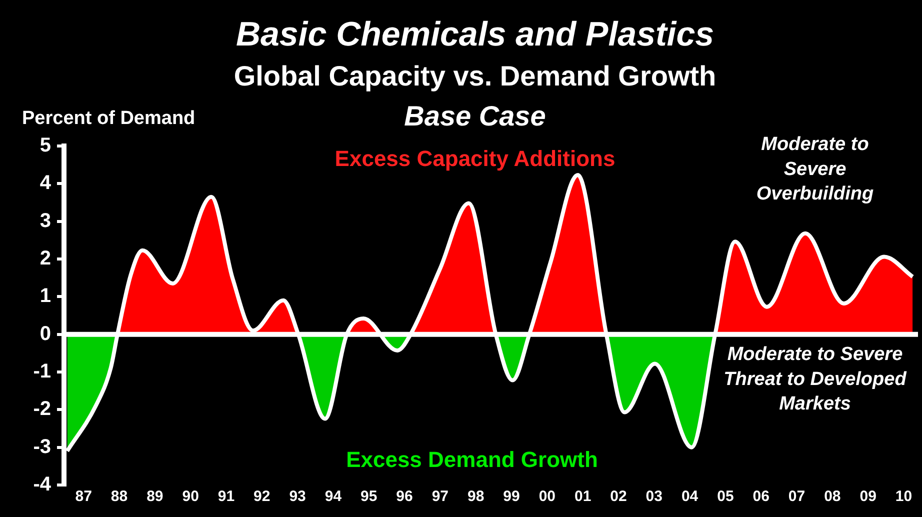  Describe the element at coordinates (832, 497) in the screenshot. I see `x-tick-label: 08` at that location.